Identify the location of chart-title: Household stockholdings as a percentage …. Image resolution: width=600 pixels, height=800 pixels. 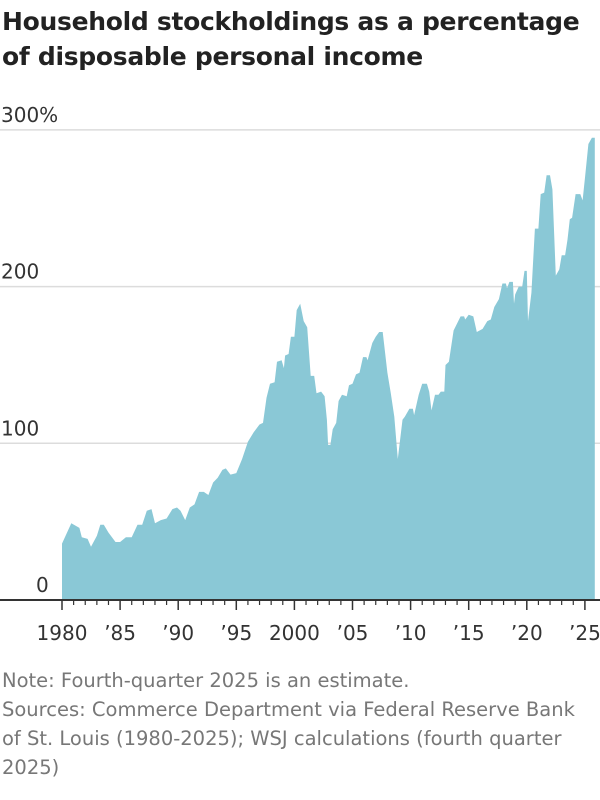
(291, 39).